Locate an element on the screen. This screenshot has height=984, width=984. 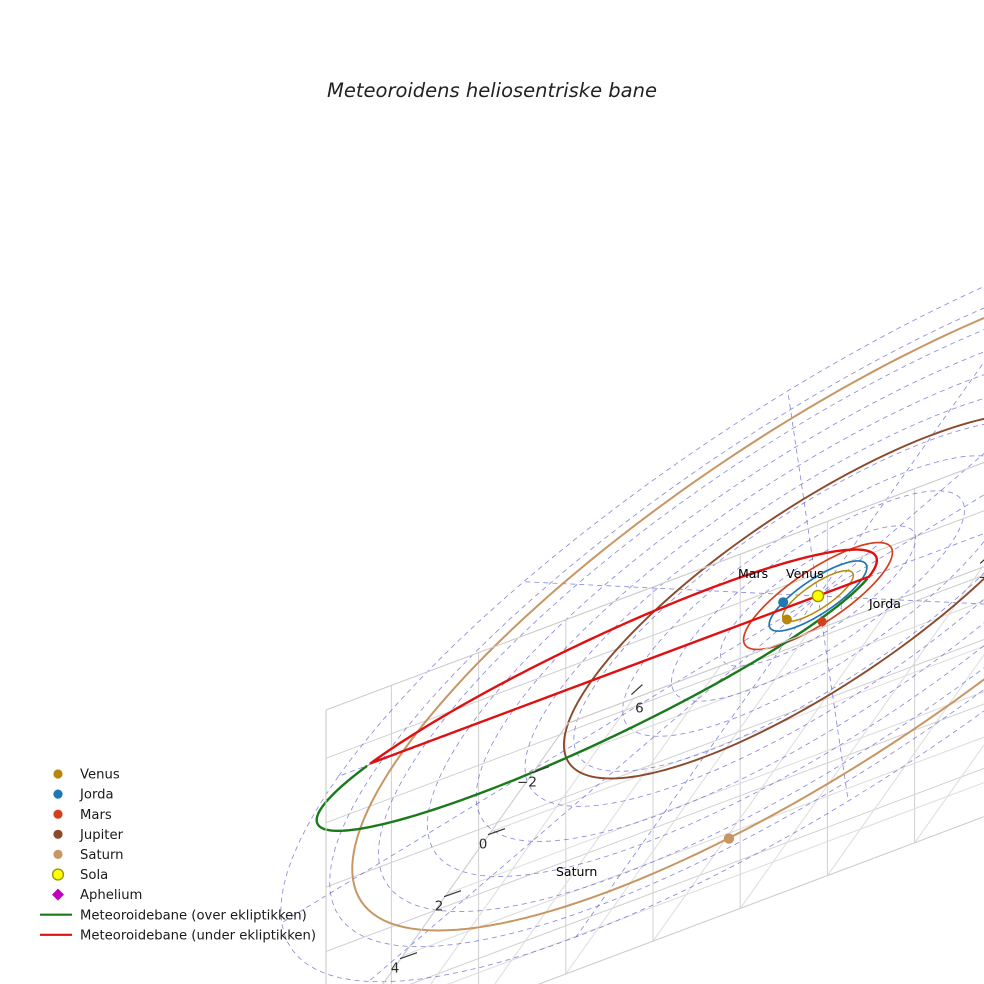
legend-label: Meteoroidebane (over ekliptikken) is located at coordinates (193, 915).